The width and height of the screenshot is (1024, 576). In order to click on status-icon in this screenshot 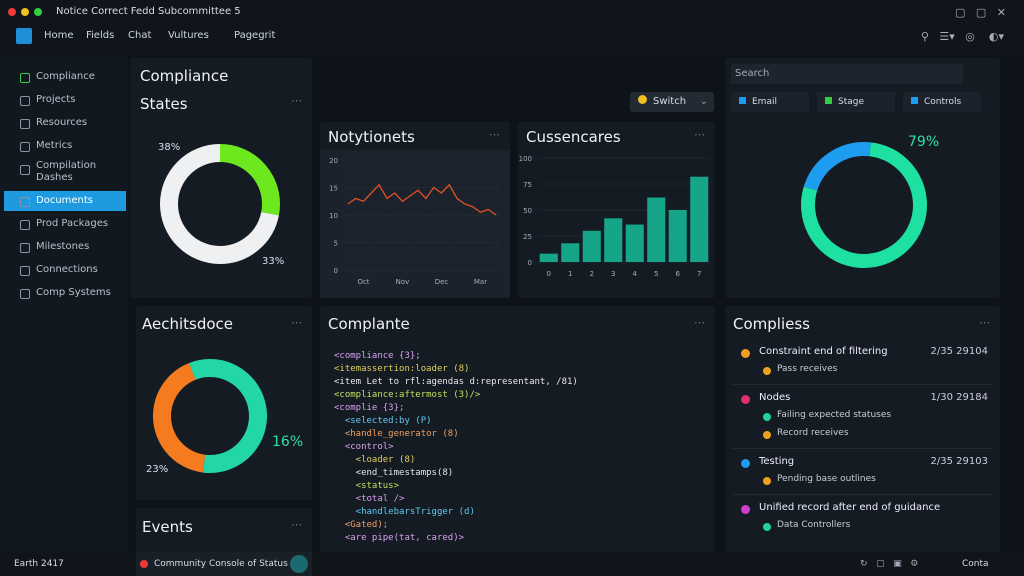, I will do `click(299, 564)`.